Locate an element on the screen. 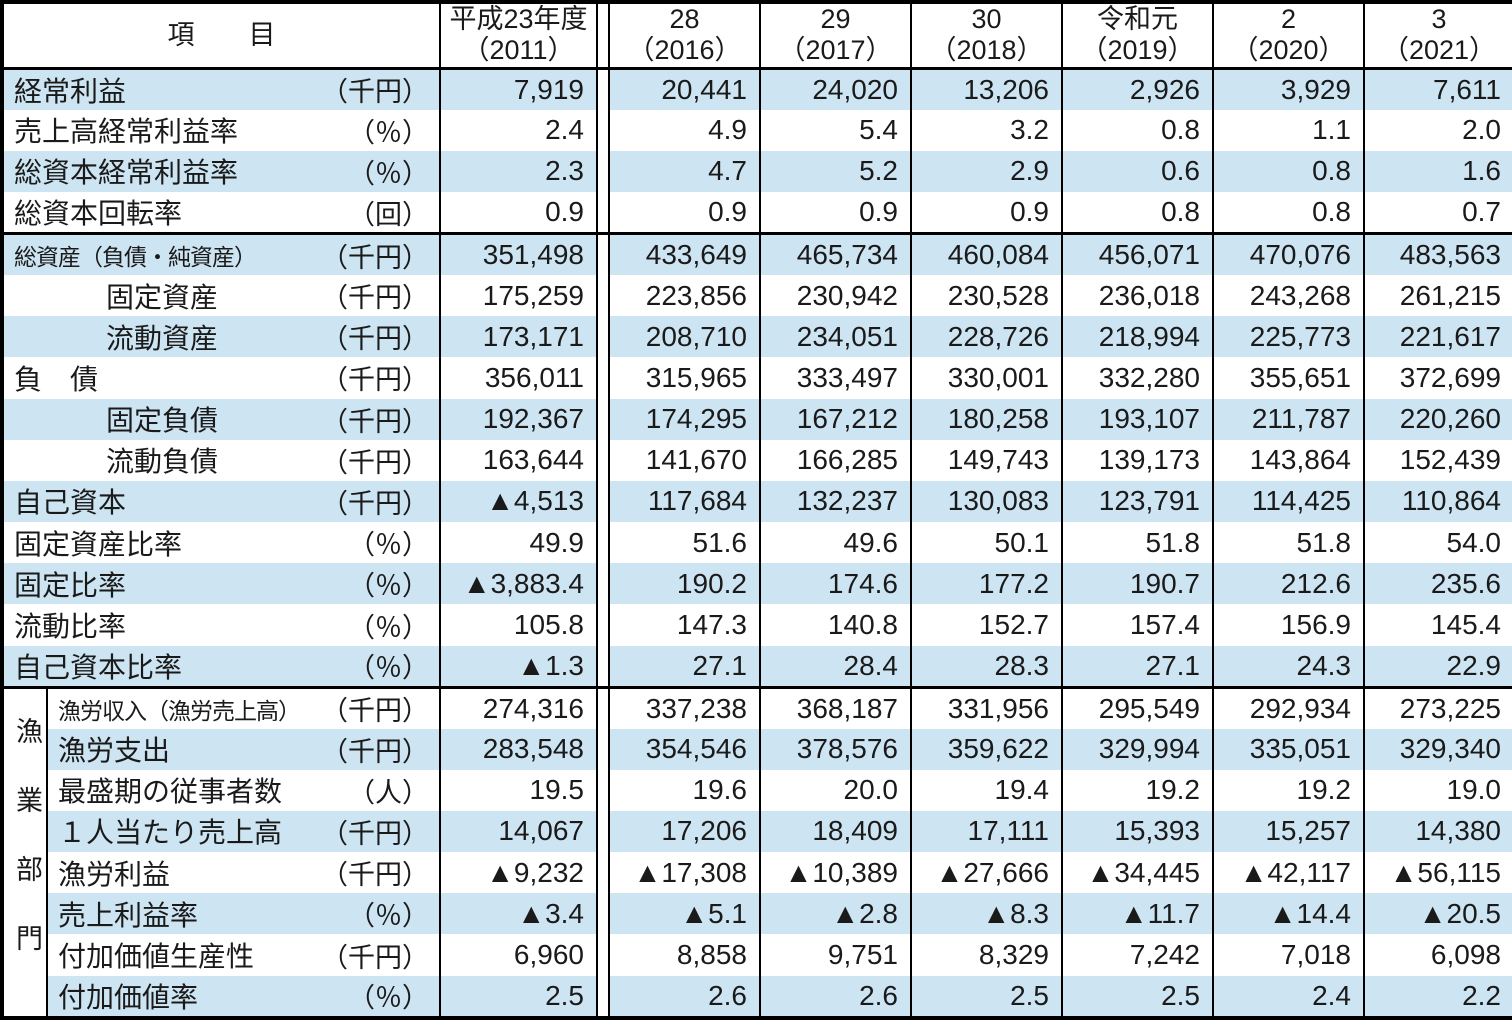 Image resolution: width=1512 pixels, height=1020 pixels. value-cell: 228,726 is located at coordinates (986, 337).